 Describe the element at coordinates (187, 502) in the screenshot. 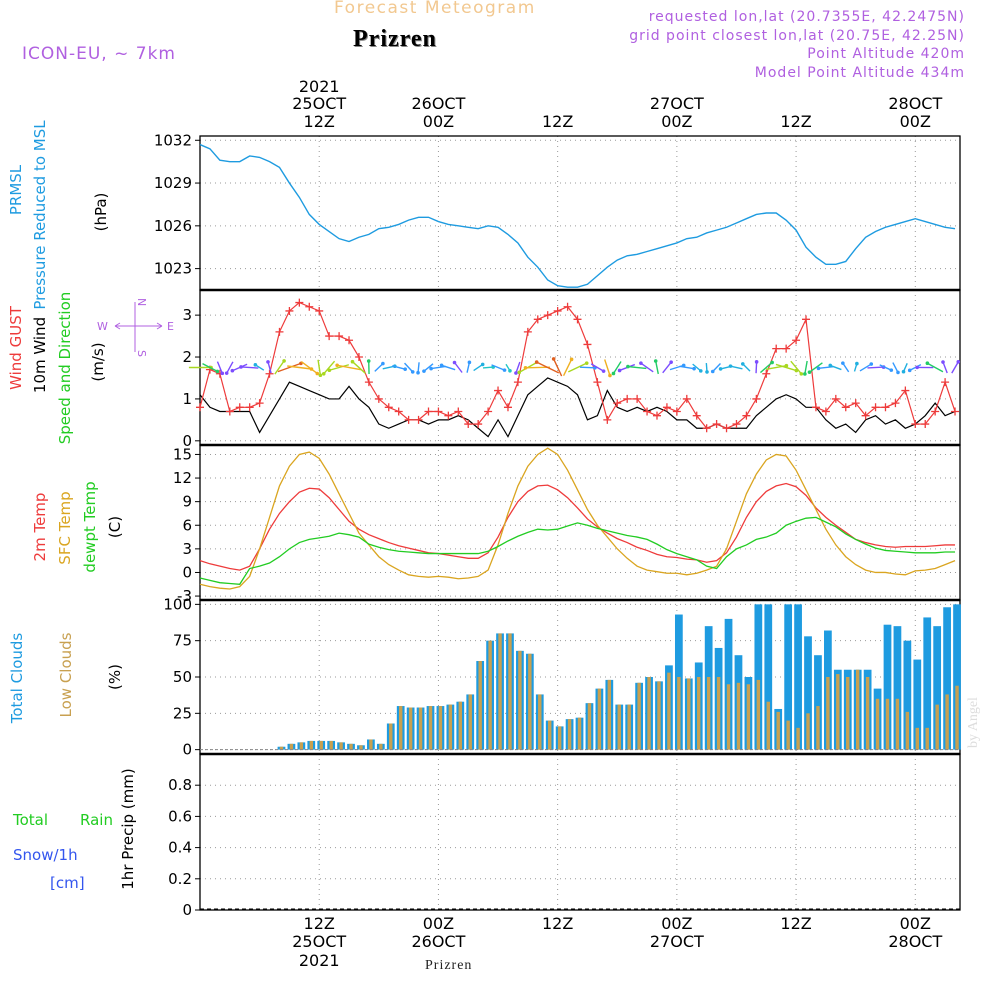

I see `y-tick-label: 9` at that location.